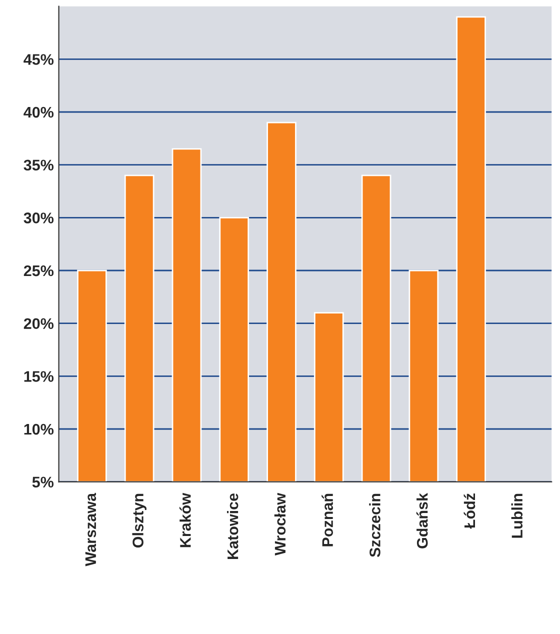 This screenshot has width=560, height=634. Describe the element at coordinates (90, 529) in the screenshot. I see `x-tick-label: Warszawa` at that location.